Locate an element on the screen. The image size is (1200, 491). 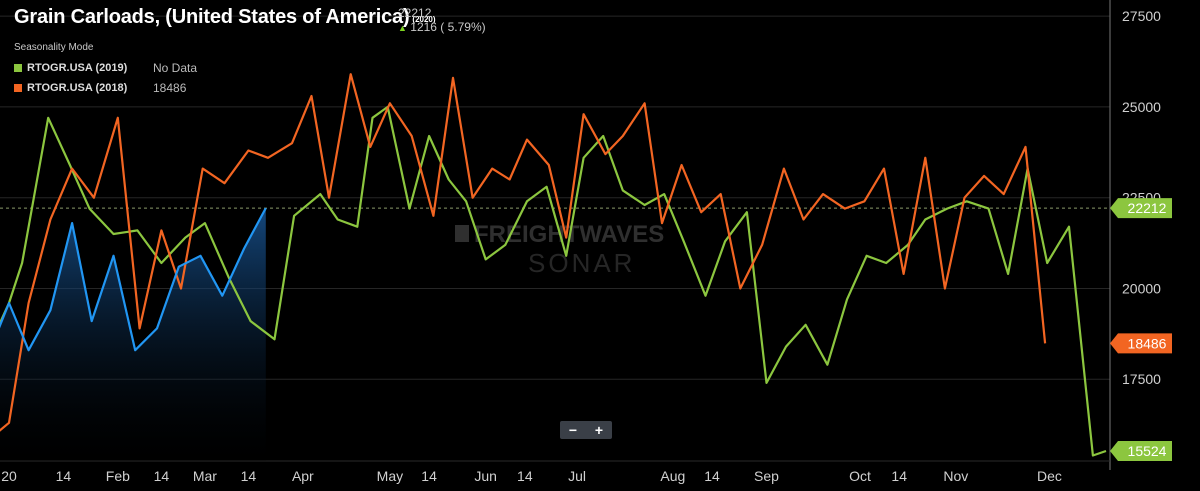
value-badge: 15524 is located at coordinates (1141, 450).